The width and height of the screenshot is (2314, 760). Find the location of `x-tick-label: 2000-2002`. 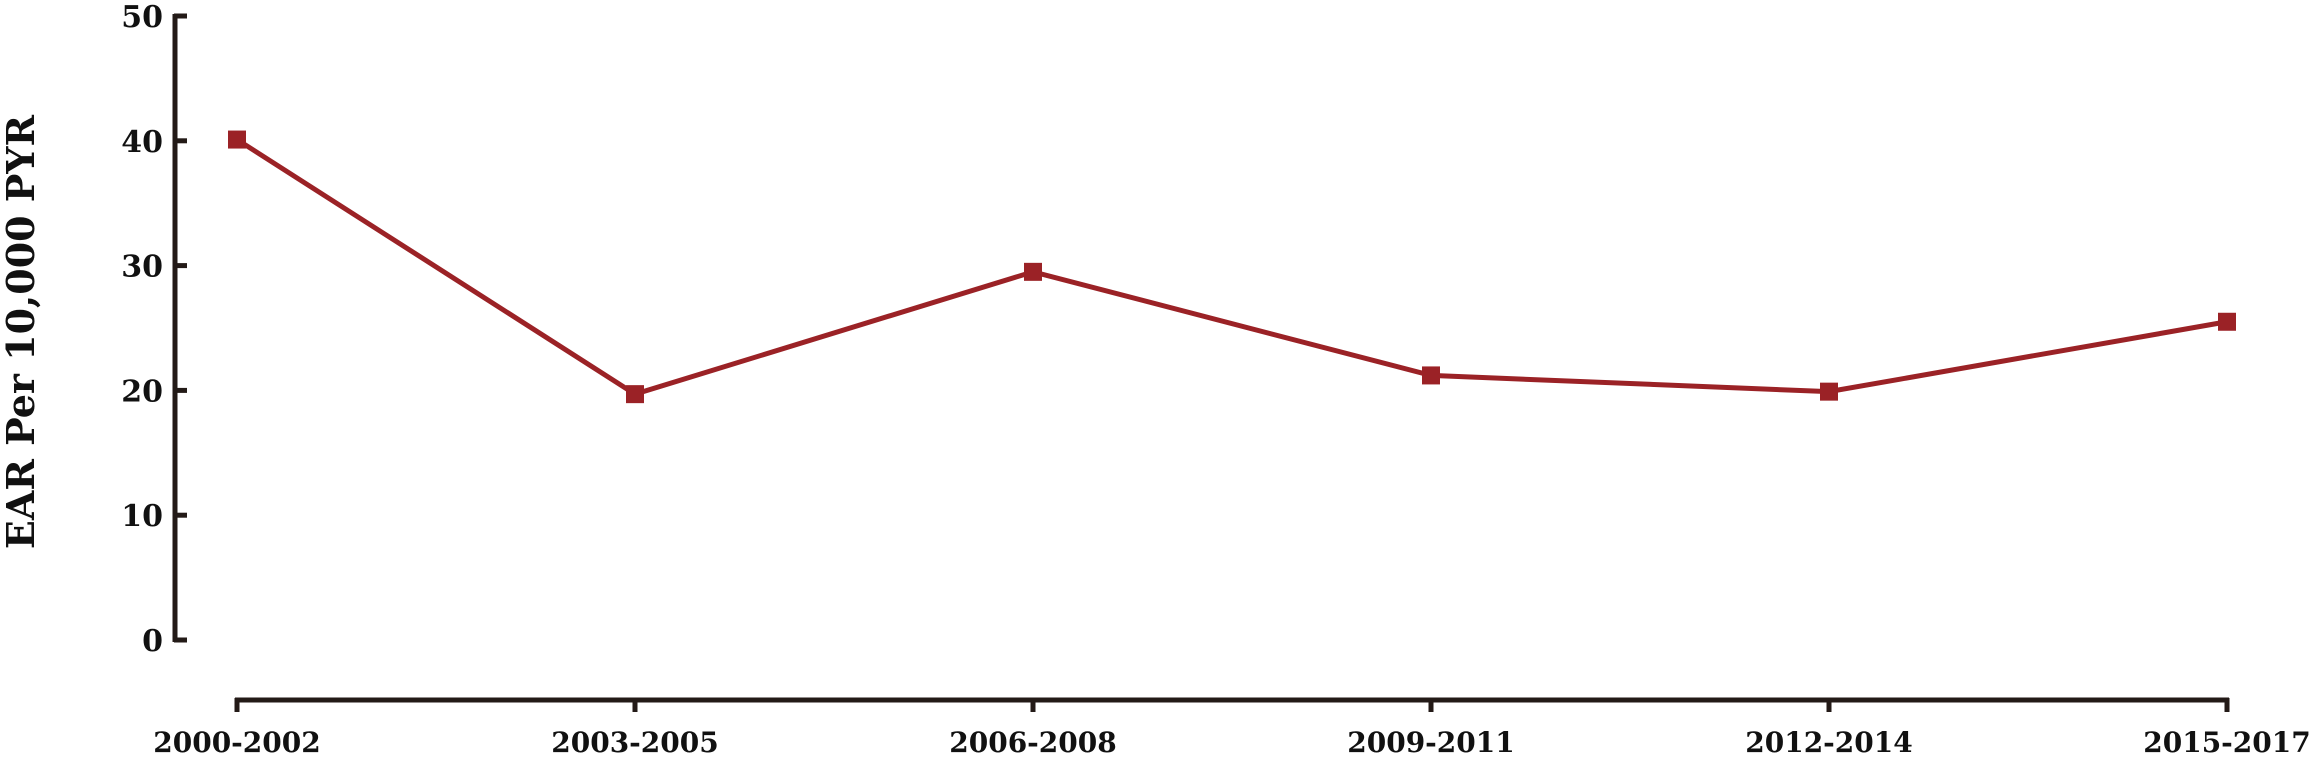

x-tick-label: 2000-2002 is located at coordinates (236, 742).